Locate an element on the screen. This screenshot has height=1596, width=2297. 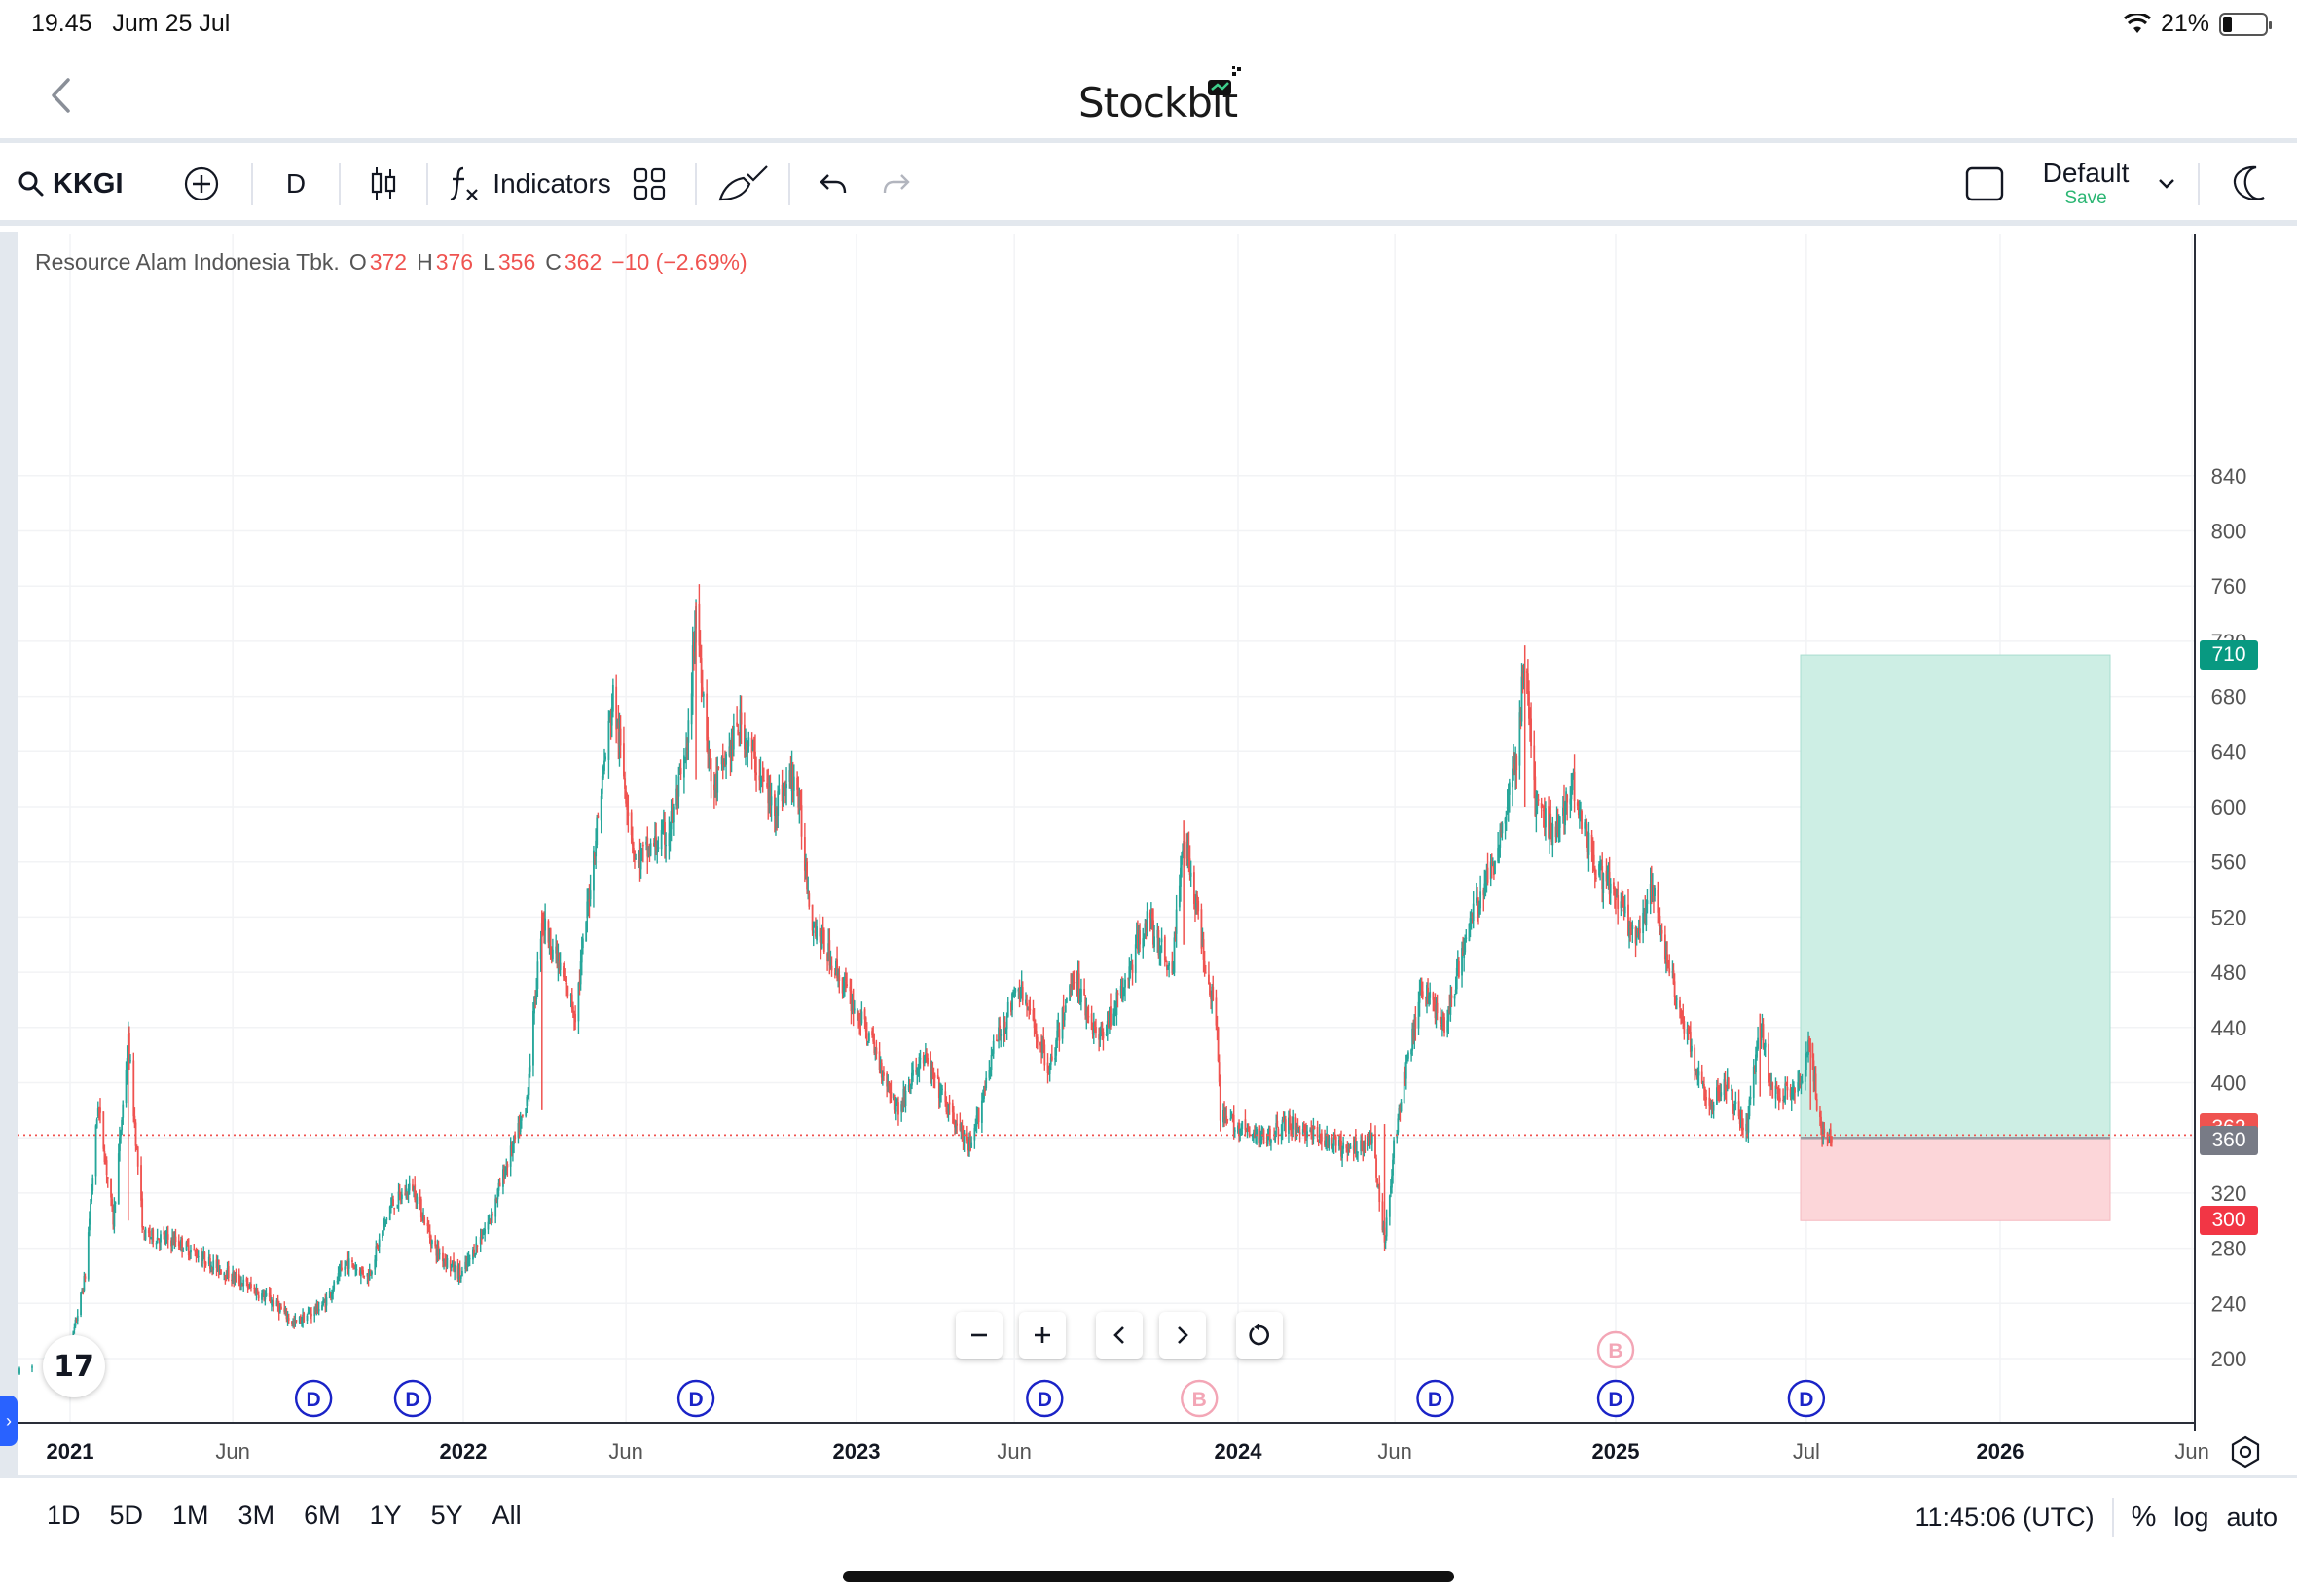
scroll-right-button is located at coordinates (1182, 1335).